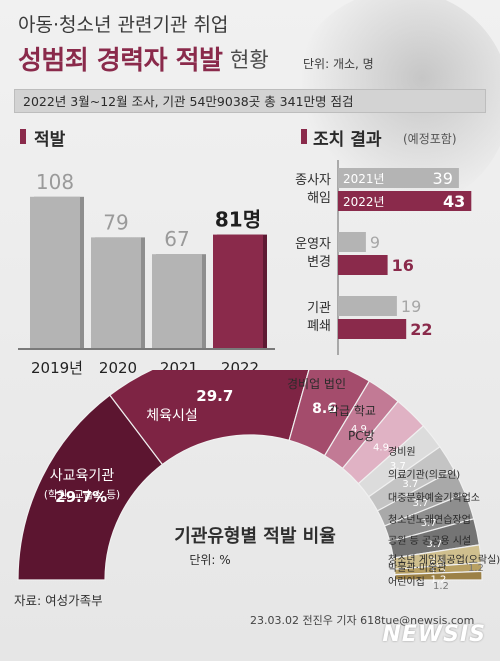  I want to click on donut-slice-name: 의료기관(의료인), so click(424, 475).